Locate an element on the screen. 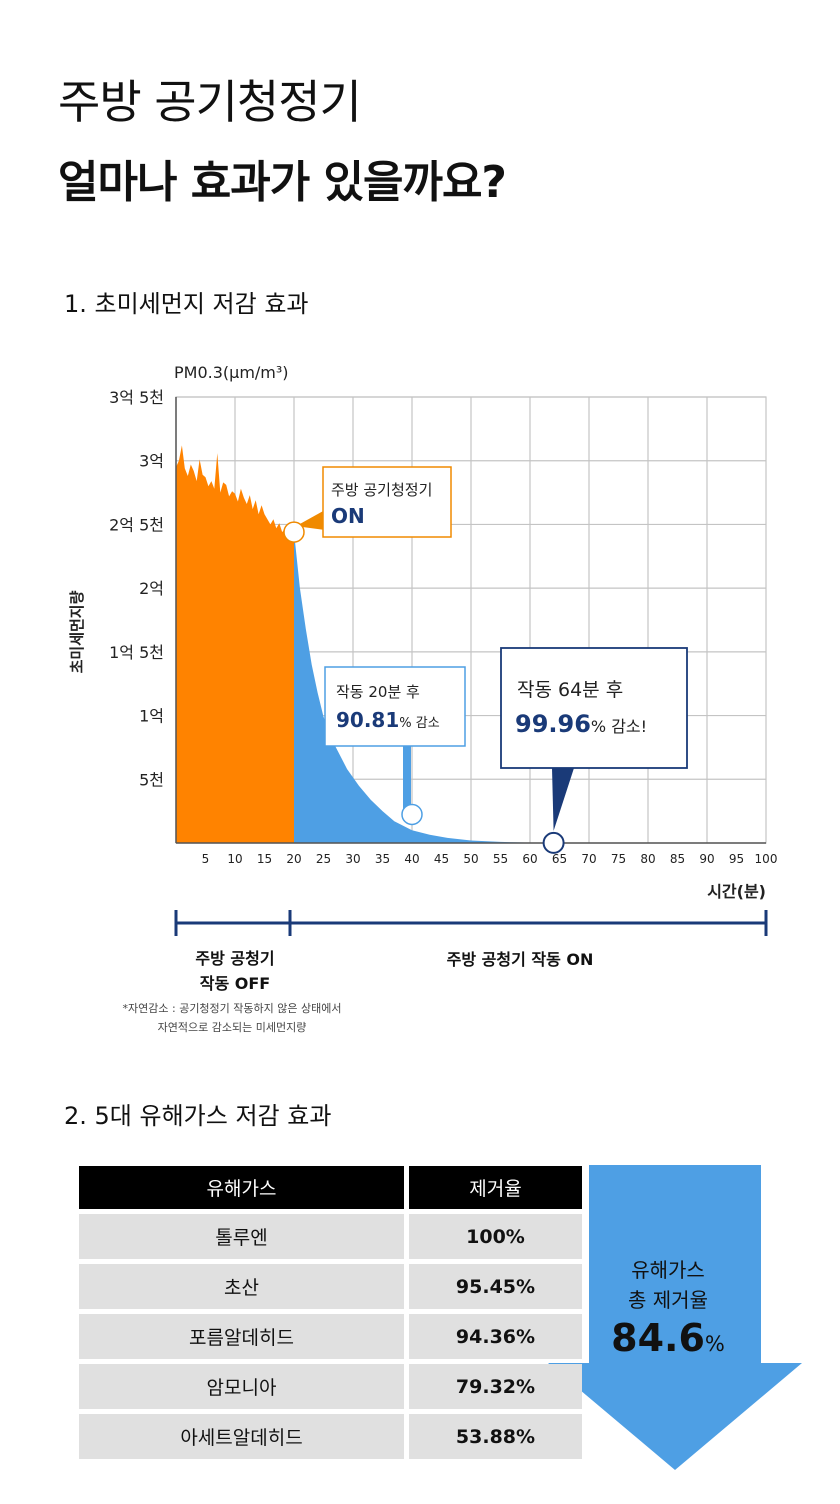 The image size is (840, 1504). x-tick-label: 50 is located at coordinates (470, 859).